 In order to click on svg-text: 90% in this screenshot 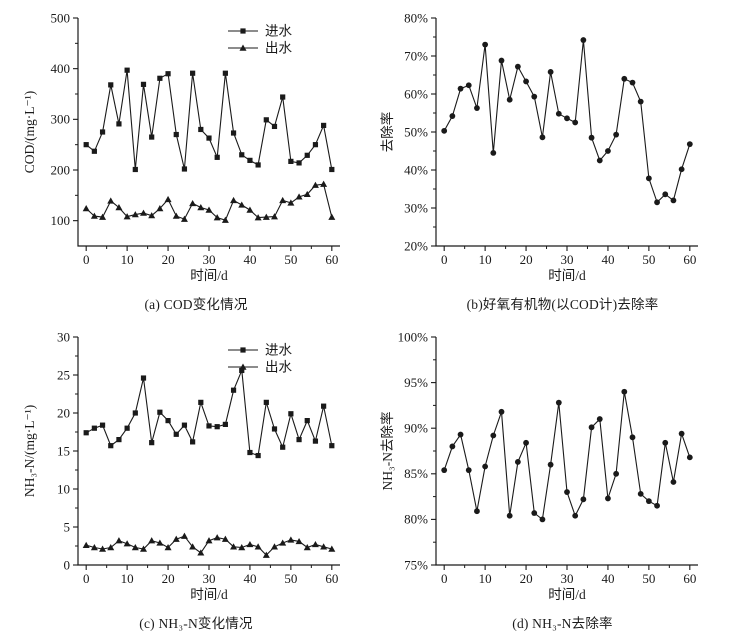, I will do `click(416, 428)`.